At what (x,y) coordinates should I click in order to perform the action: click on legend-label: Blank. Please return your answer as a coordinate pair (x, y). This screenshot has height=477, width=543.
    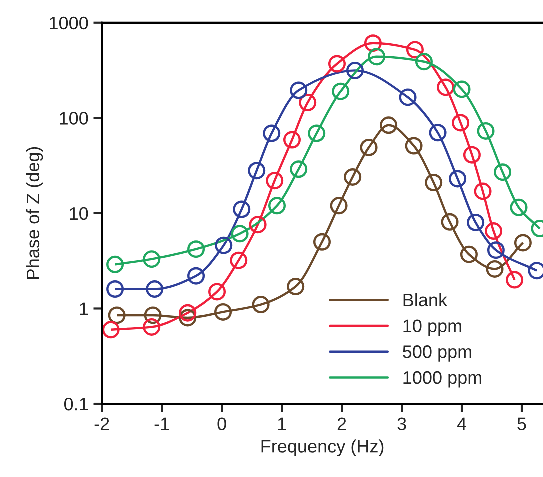
    Looking at the image, I should click on (426, 300).